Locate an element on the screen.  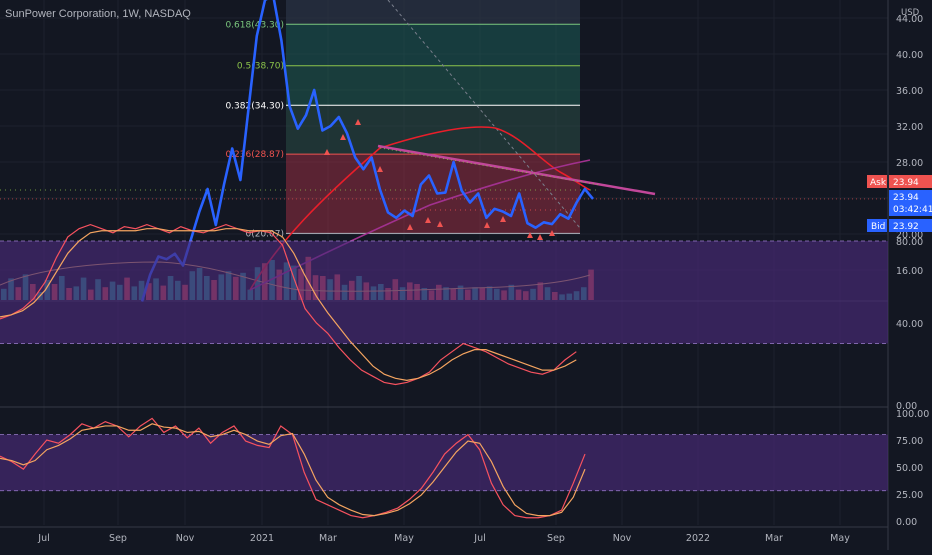
stoch-tick-label: 0.00 is located at coordinates (906, 522).